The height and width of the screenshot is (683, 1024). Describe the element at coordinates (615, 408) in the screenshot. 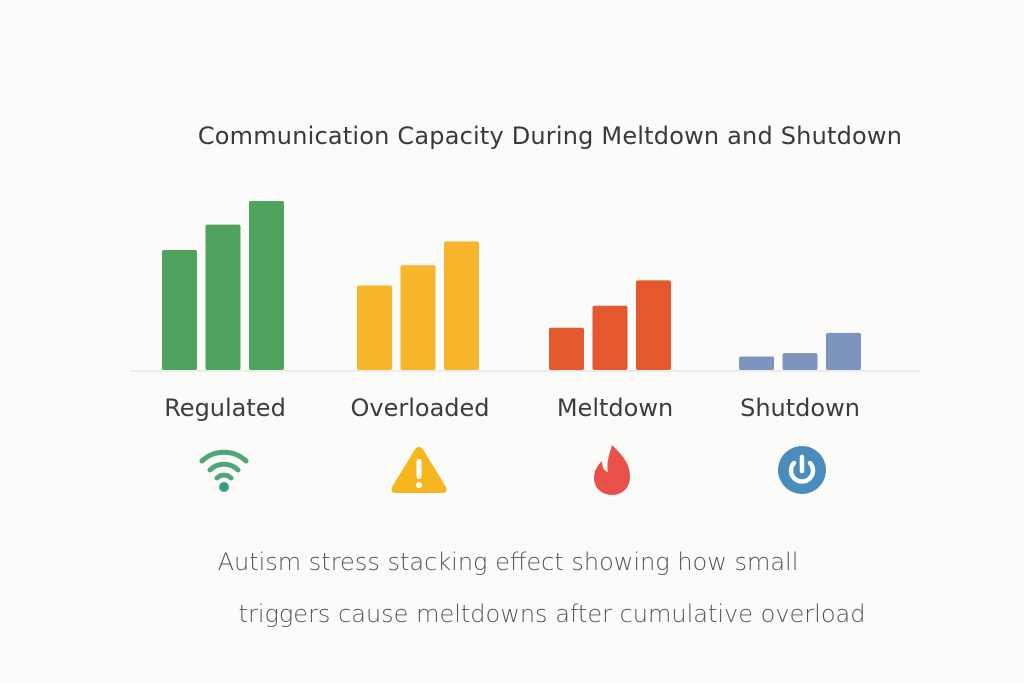

I see `category-label-meltdown: Meltdown` at that location.